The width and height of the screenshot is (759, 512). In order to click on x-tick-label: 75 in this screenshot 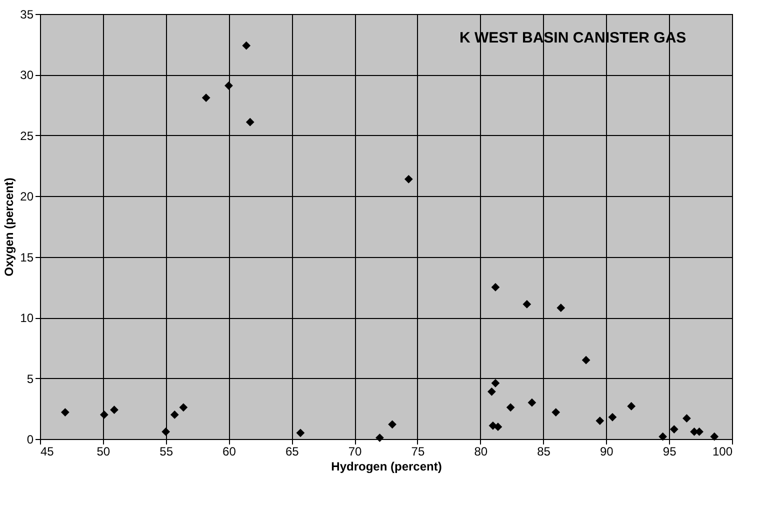, I will do `click(418, 451)`.